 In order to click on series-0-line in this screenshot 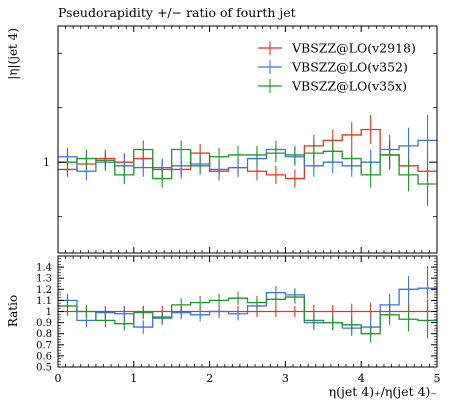, I will do `click(247, 154)`.